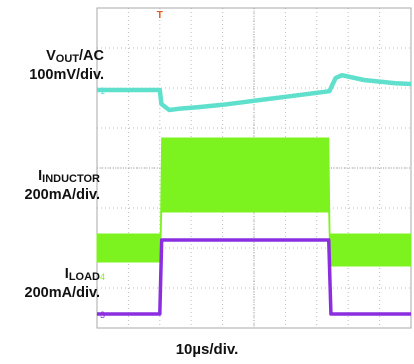  What do you see at coordinates (102, 315) in the screenshot?
I see `channel-marker-3: 3` at bounding box center [102, 315].